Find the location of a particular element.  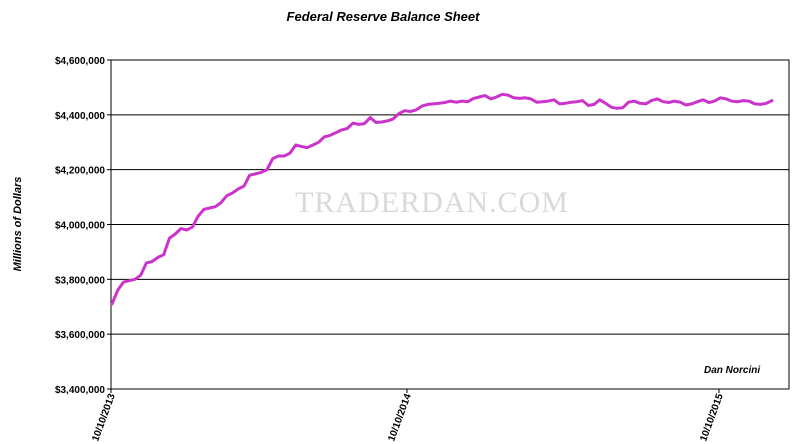

y-tick-label: $4,600,000 is located at coordinates (80, 61).